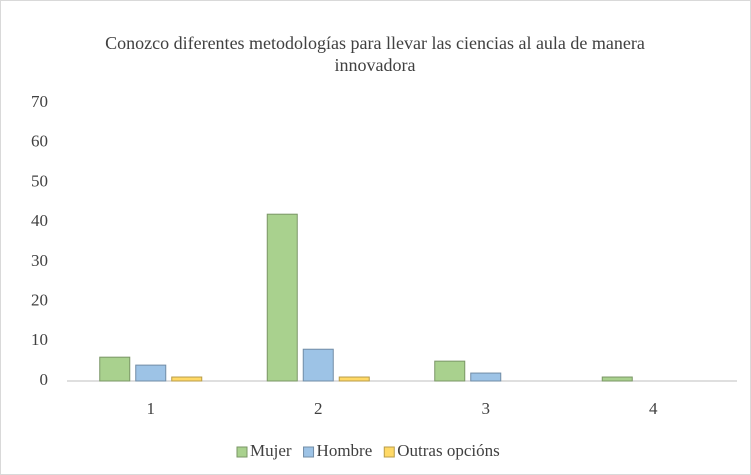  Describe the element at coordinates (318, 408) in the screenshot. I see `x-tick-label: 2` at that location.